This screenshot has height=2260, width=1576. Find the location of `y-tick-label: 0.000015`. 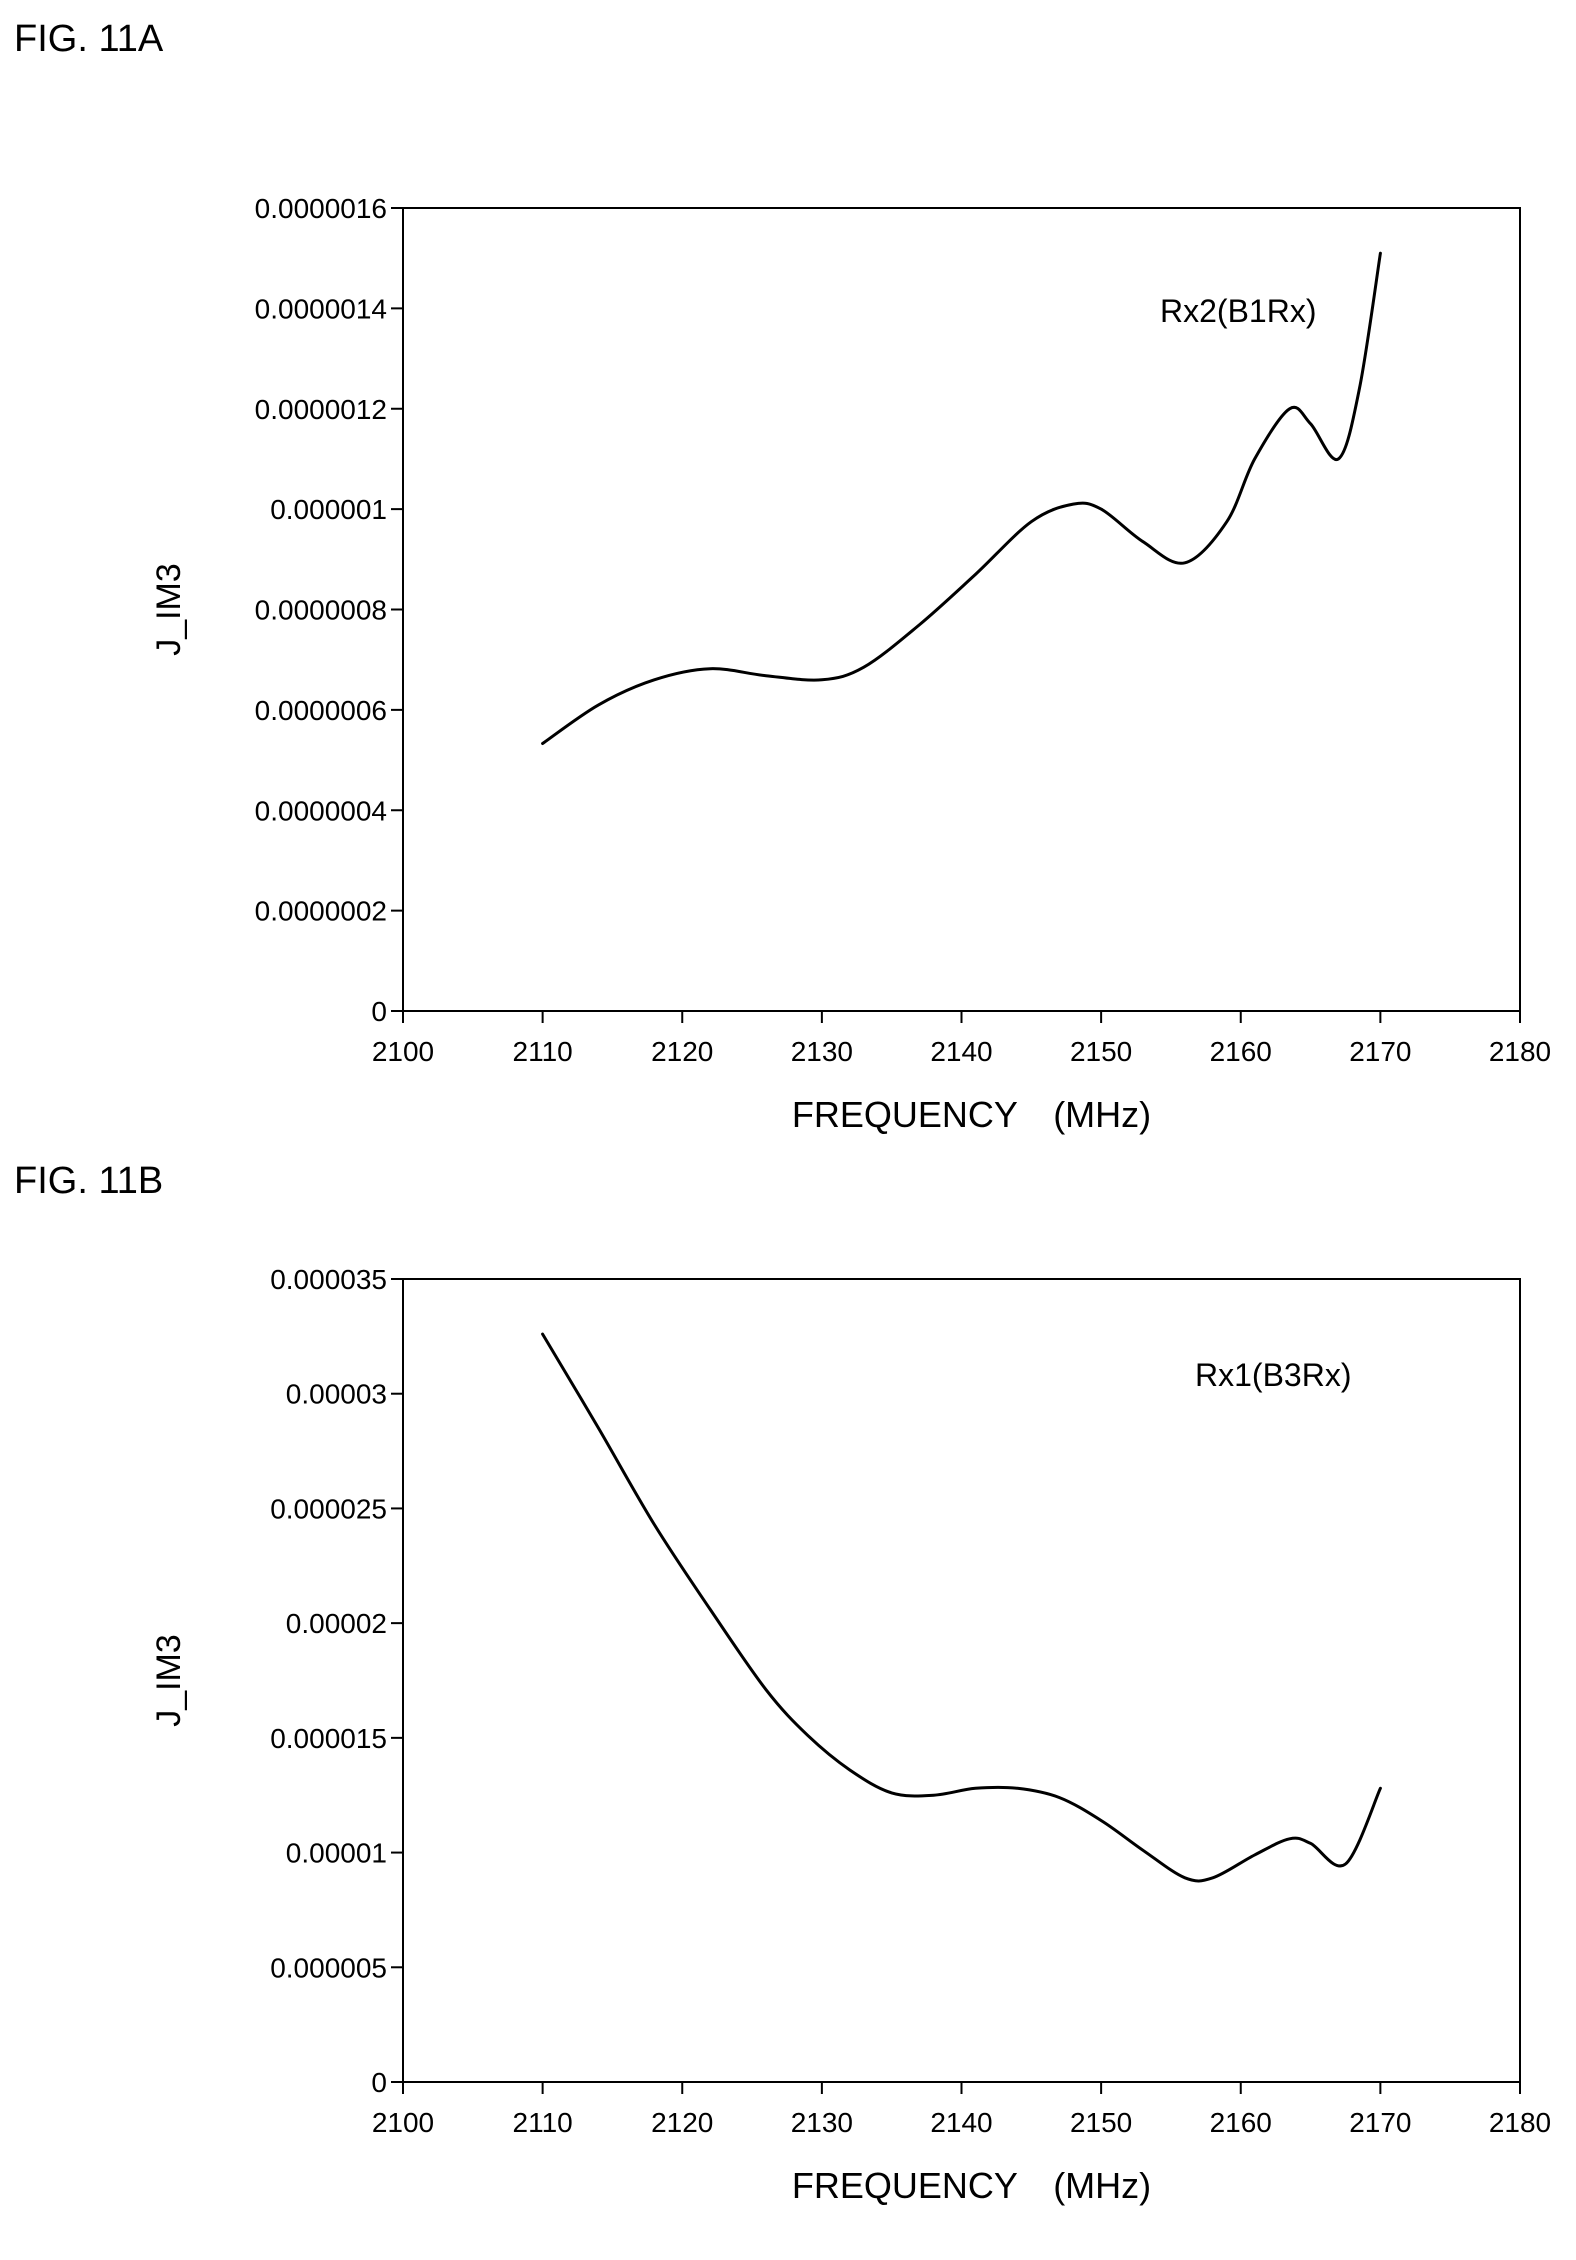

y-tick-label: 0.000015 is located at coordinates (328, 1738).